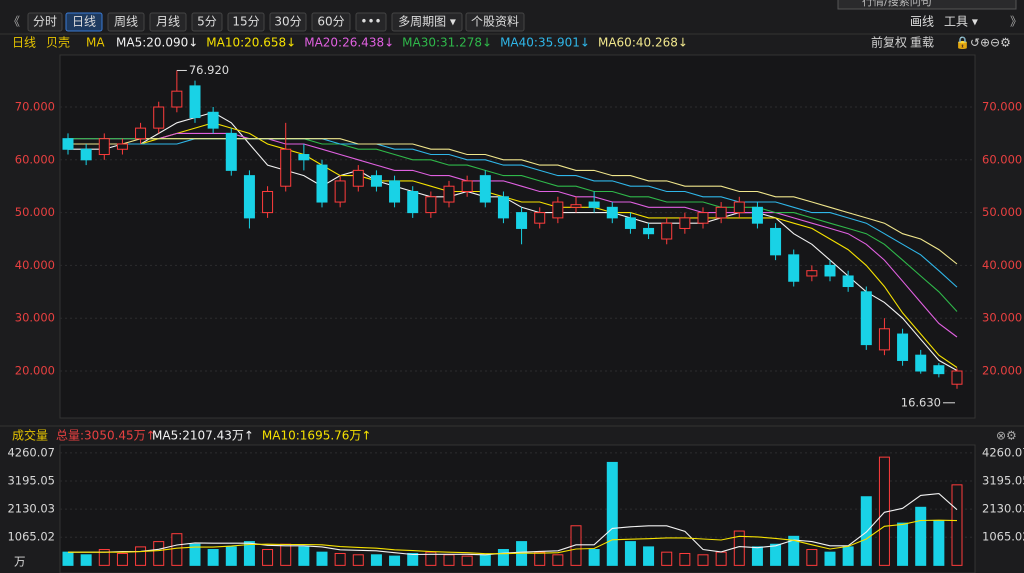 This screenshot has width=1024, height=573. I want to click on toolbar-button-label: 周线, so click(126, 22).